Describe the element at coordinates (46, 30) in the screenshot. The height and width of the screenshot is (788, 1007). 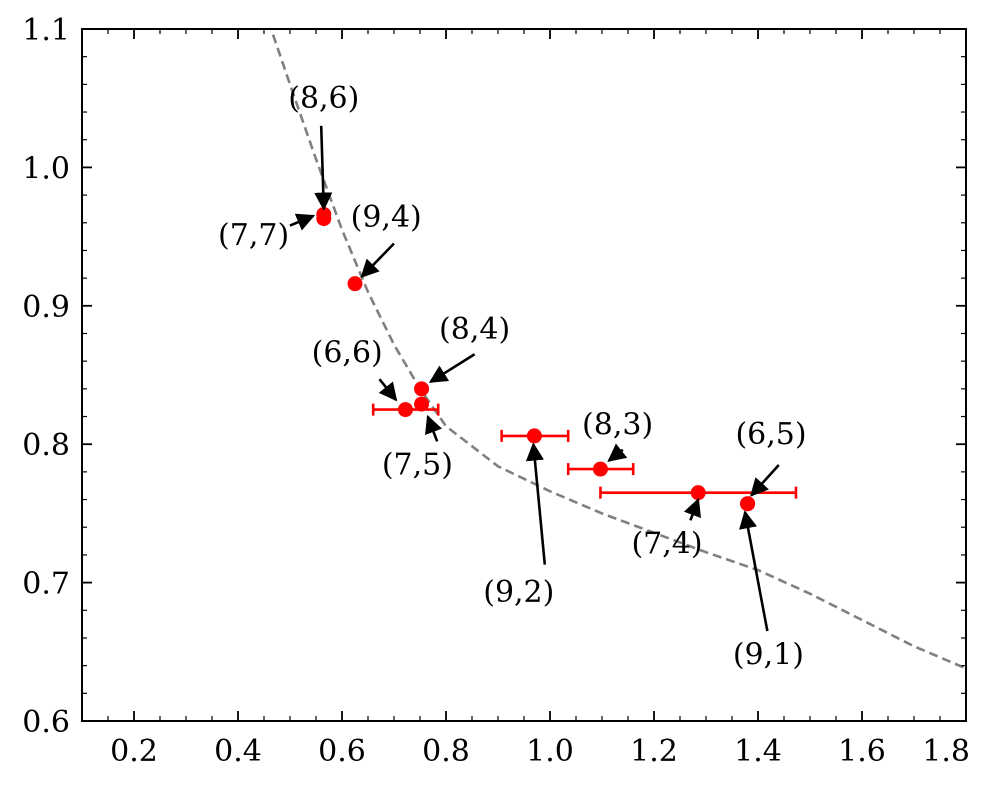
I see `y-tick-label: 1.1` at that location.